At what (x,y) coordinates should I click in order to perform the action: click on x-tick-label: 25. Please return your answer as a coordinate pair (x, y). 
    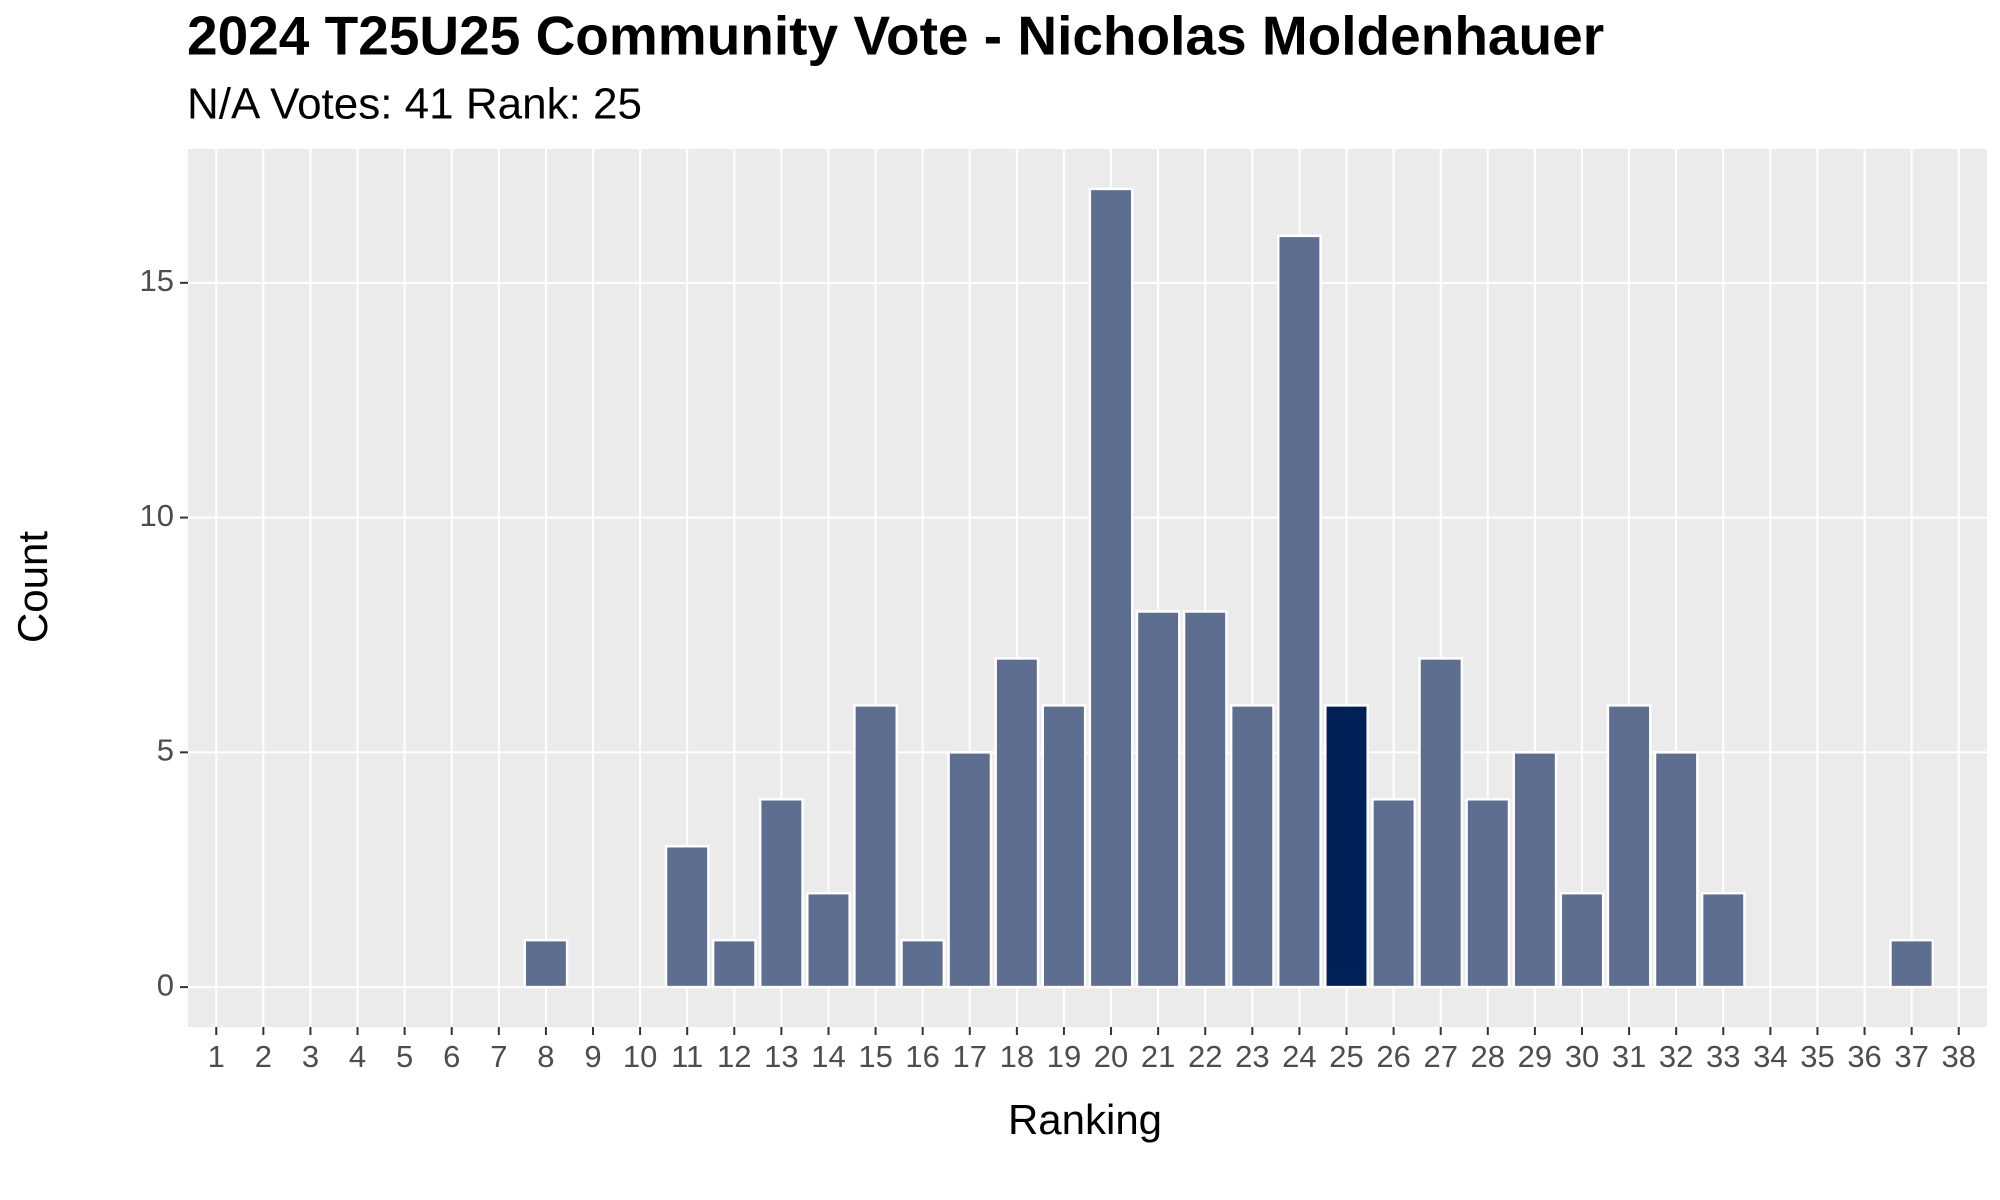
    Looking at the image, I should click on (1346, 1056).